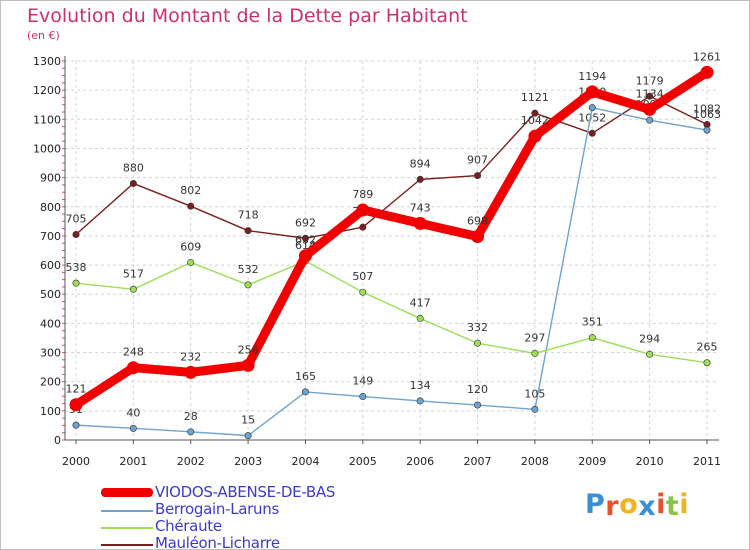  I want to click on x-tick-label: 2004, so click(305, 461).